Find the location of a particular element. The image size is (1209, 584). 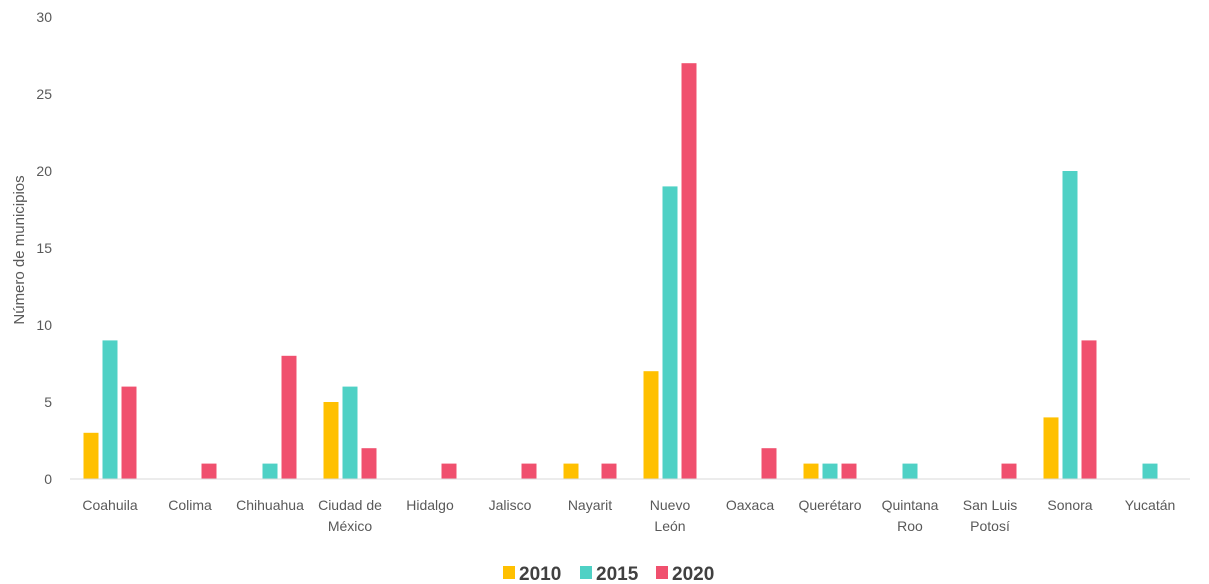

legend-label: 2015 is located at coordinates (617, 574).